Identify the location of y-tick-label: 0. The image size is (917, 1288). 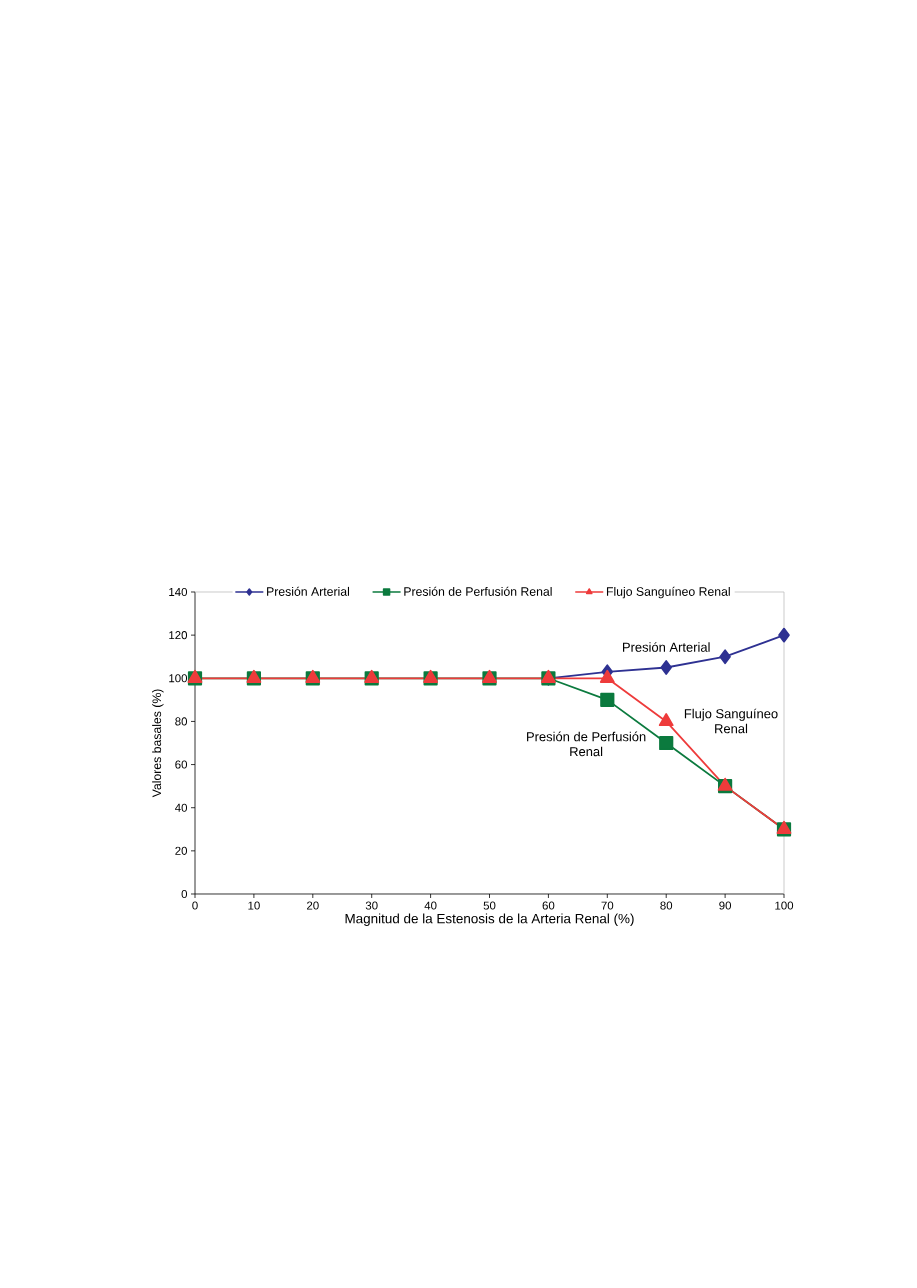
(184, 894).